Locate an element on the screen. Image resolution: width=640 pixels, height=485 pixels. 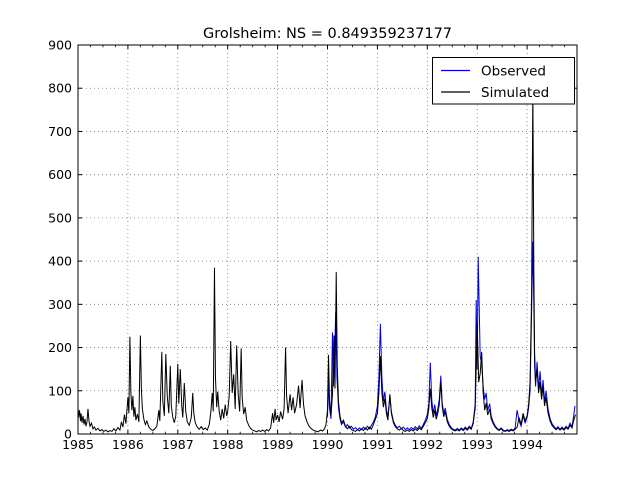
chart-title: Grolsheim: NS = 0.849359237177 is located at coordinates (327, 34).